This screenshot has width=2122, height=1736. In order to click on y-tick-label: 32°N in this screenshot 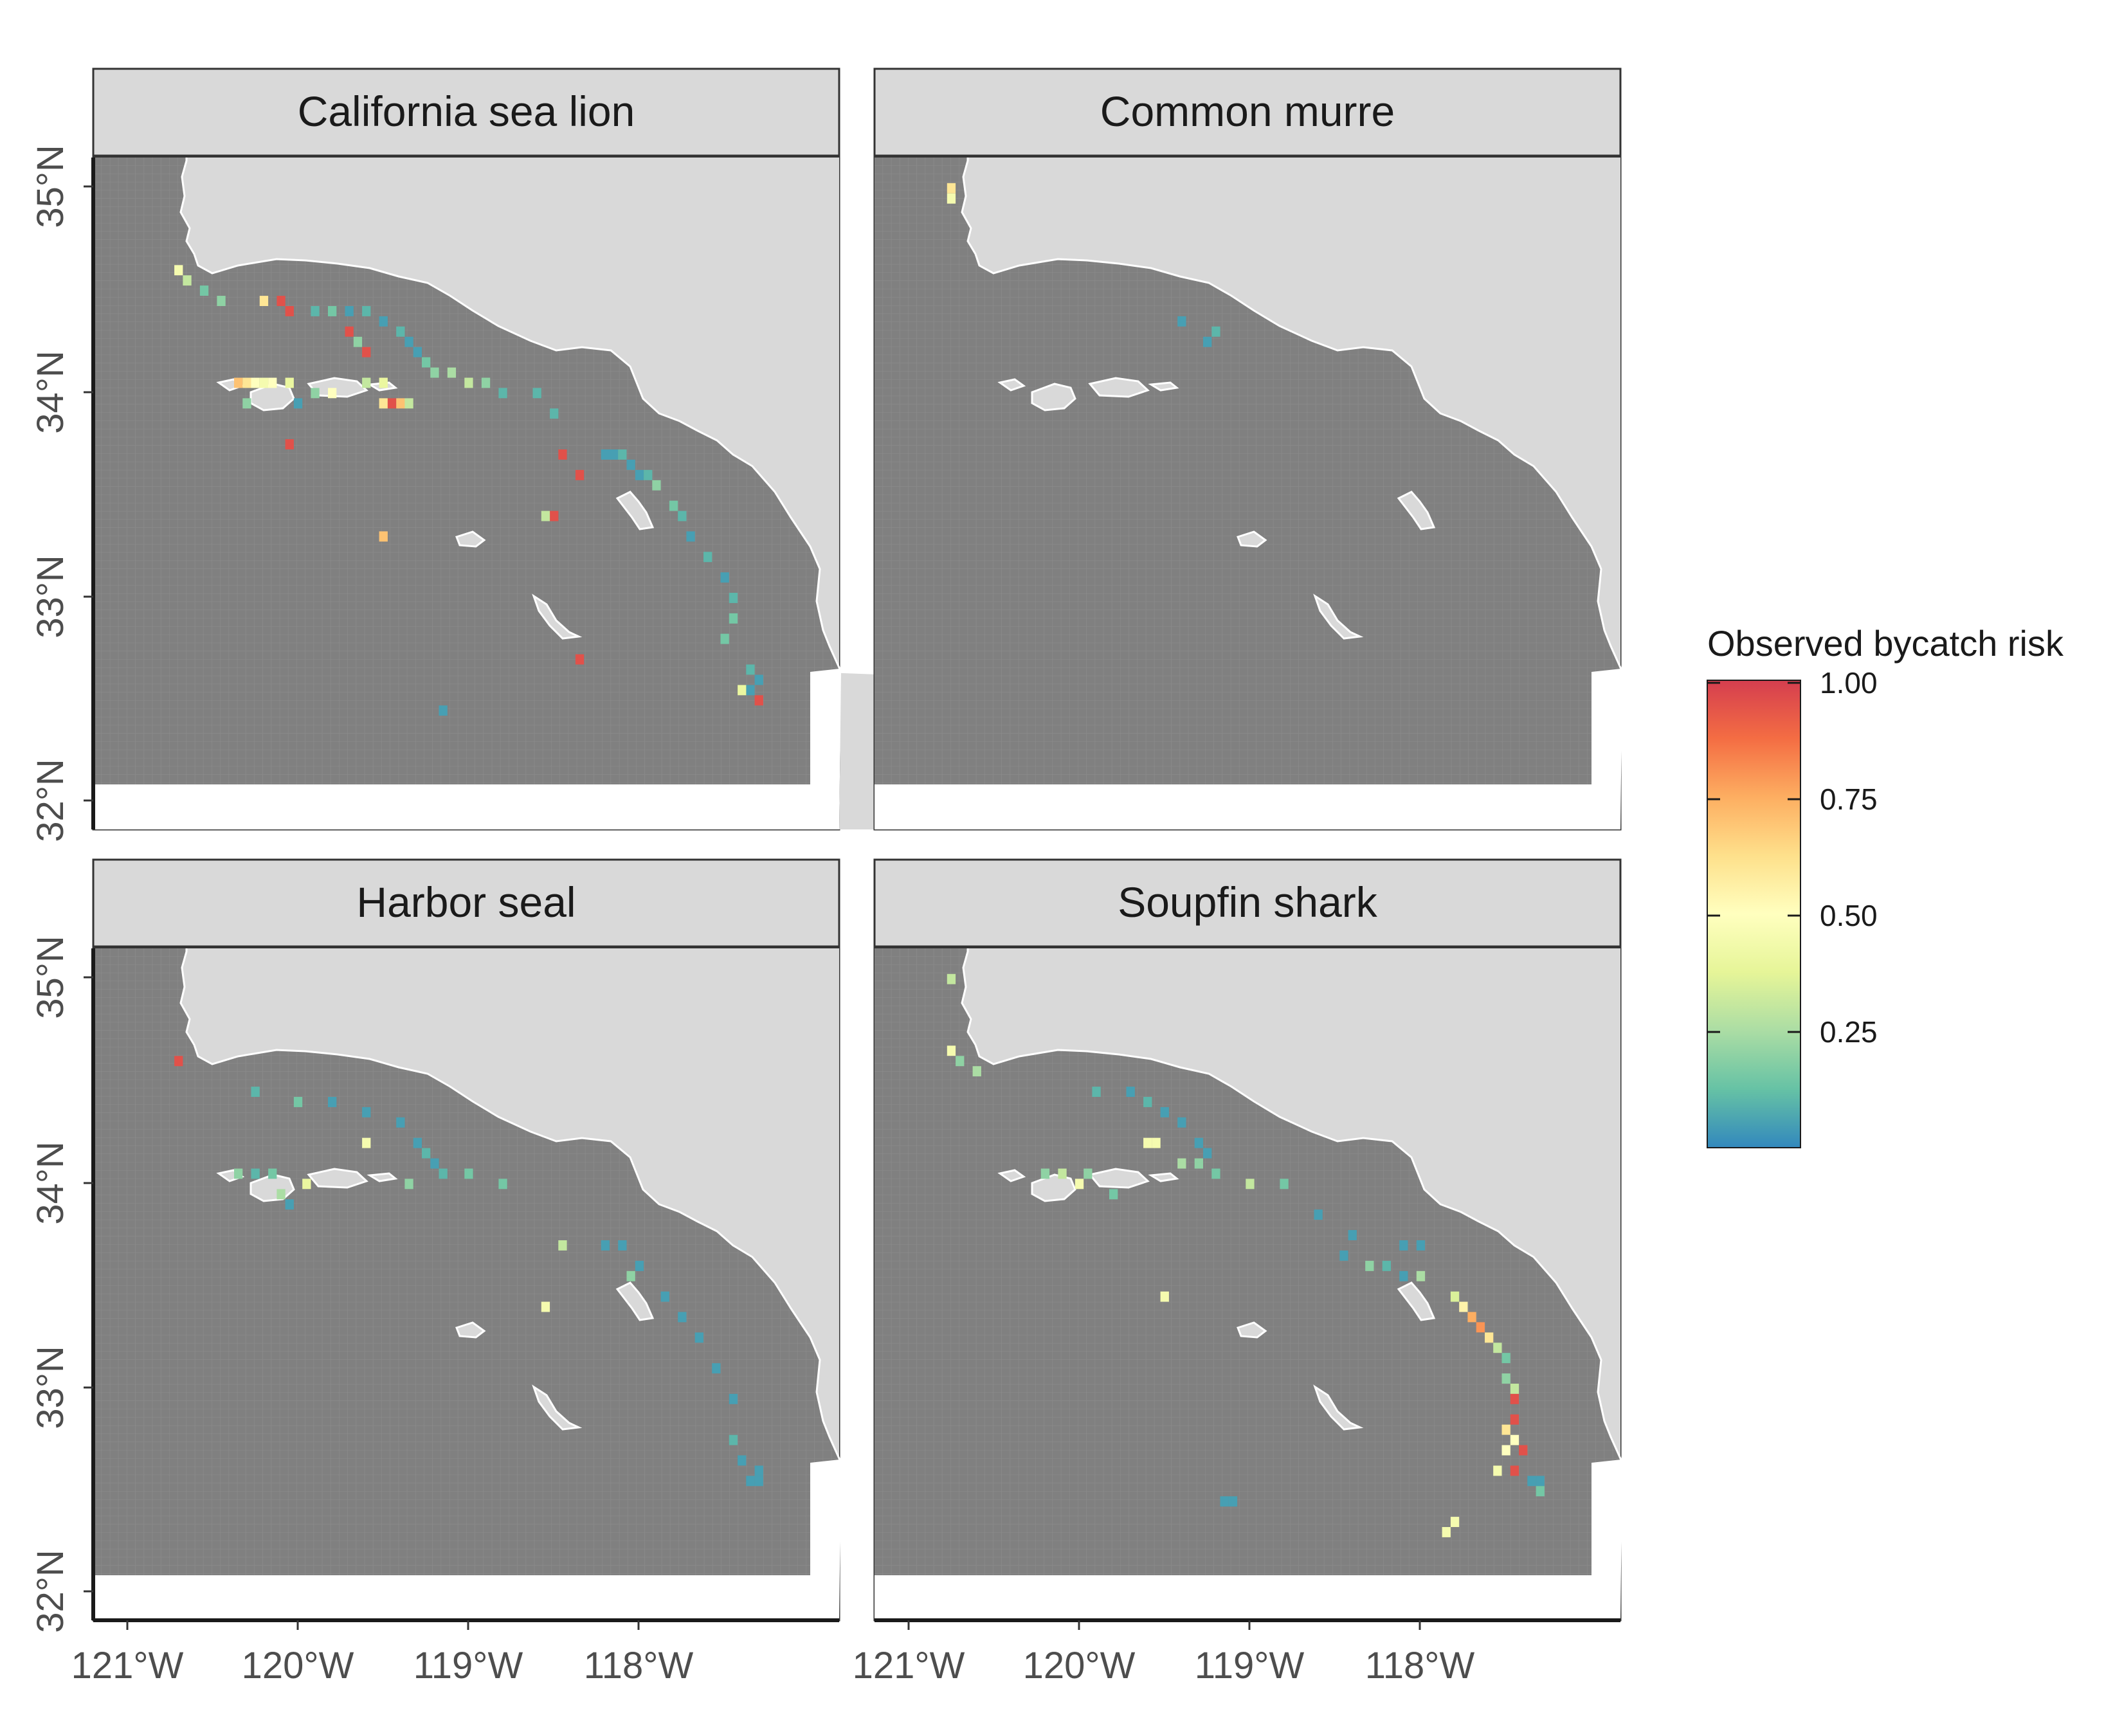, I will do `click(51, 1591)`.